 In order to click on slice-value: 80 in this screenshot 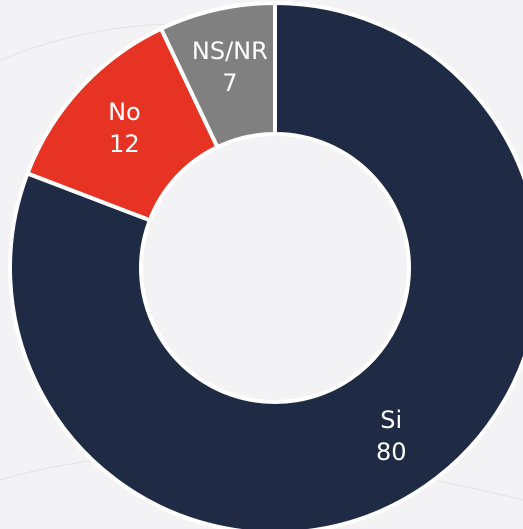, I will do `click(391, 452)`.